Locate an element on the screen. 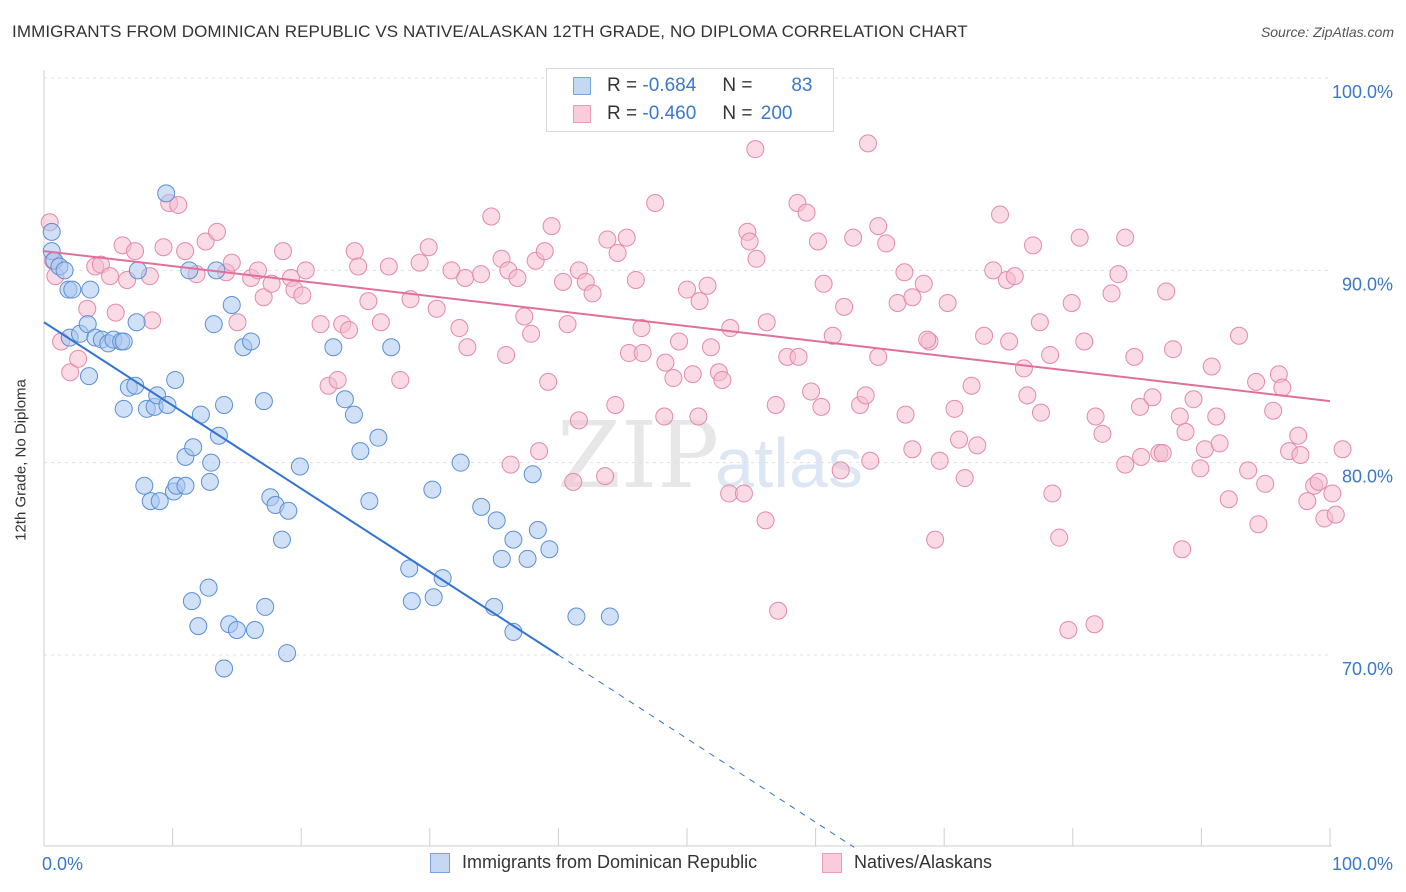 This screenshot has height=892, width=1406. legend-n-value: 200 is located at coordinates (776, 113).